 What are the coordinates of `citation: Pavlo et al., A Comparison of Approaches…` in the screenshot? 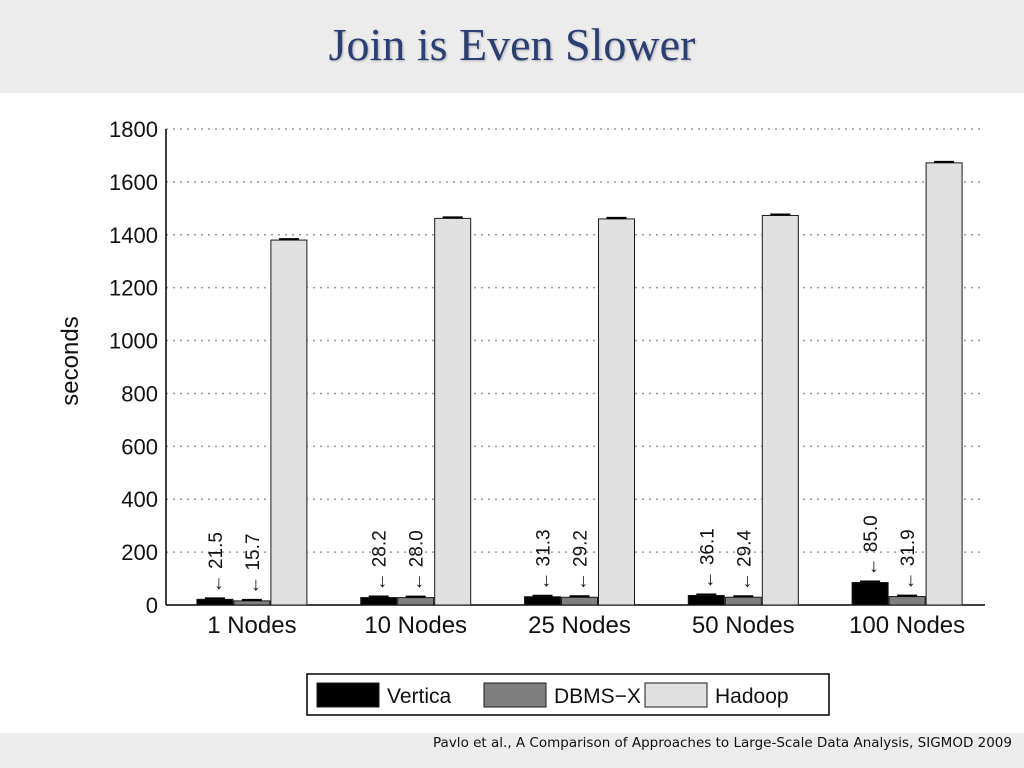 It's located at (722, 743).